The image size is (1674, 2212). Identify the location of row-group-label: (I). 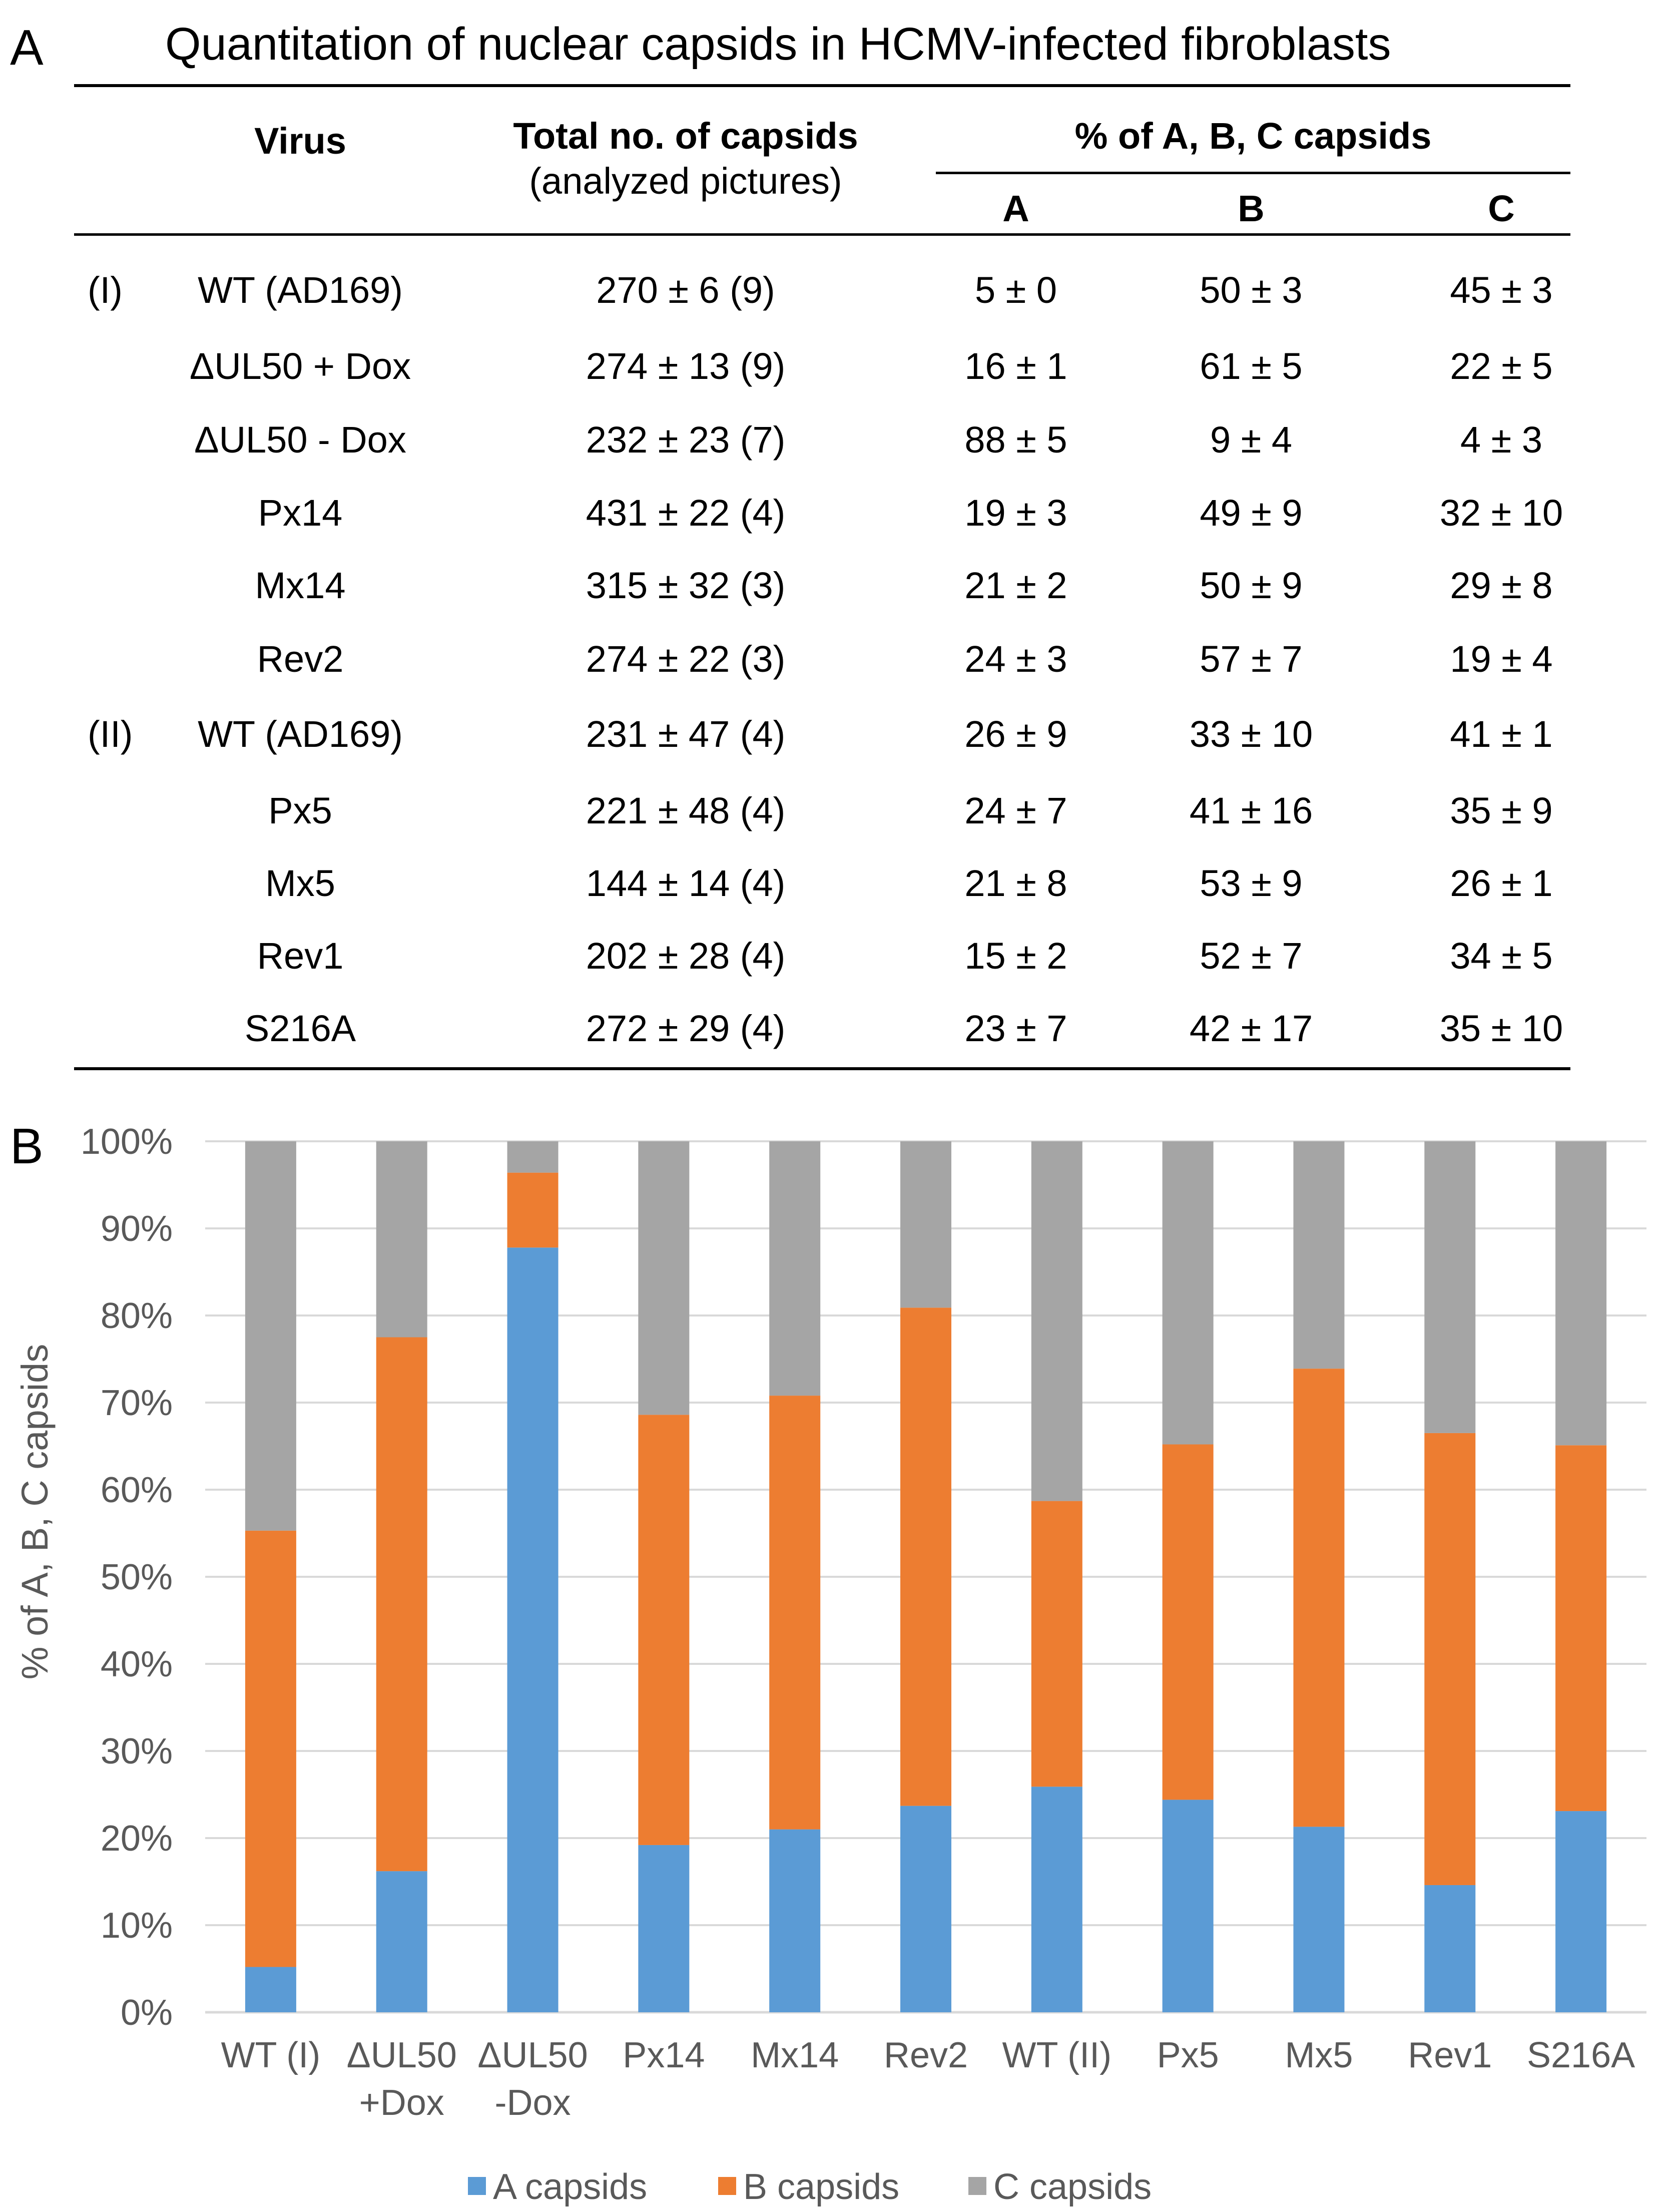
(105, 290).